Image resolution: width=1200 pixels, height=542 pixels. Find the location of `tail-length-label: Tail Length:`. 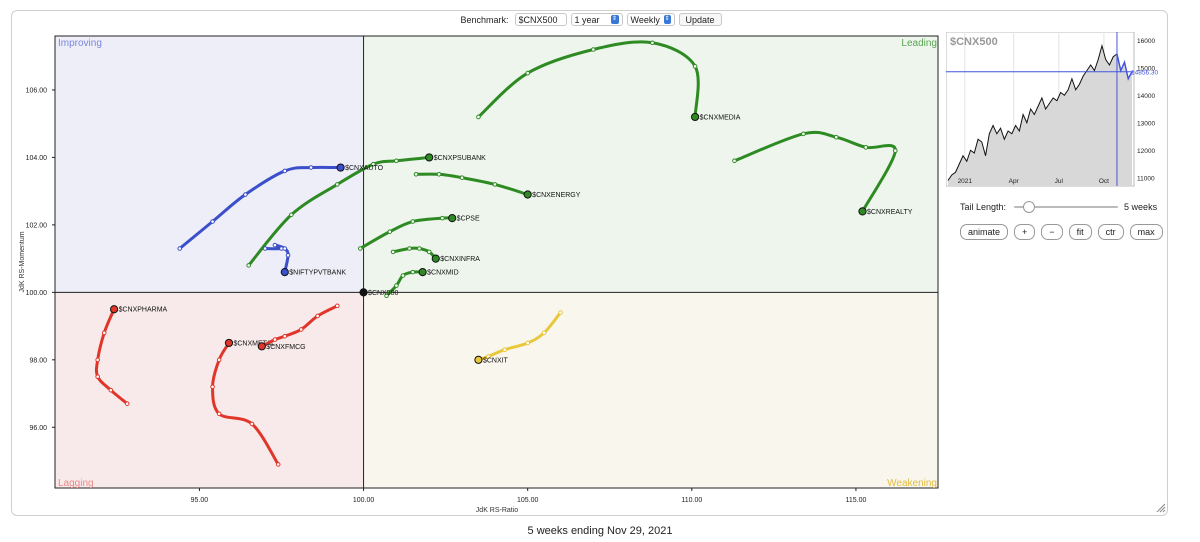

tail-length-label: Tail Length: is located at coordinates (983, 207).